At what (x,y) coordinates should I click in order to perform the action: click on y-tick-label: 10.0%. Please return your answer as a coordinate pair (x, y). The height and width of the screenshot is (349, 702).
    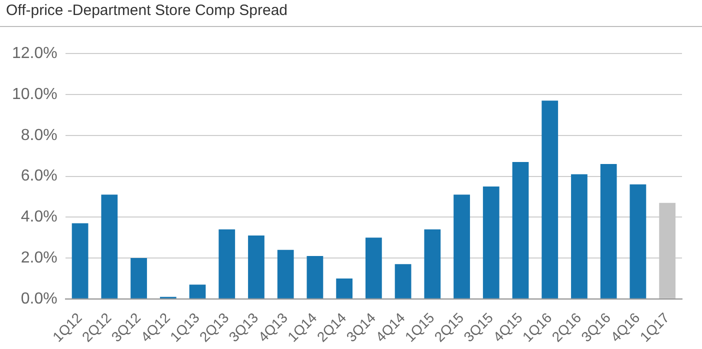
    Looking at the image, I should click on (35, 94).